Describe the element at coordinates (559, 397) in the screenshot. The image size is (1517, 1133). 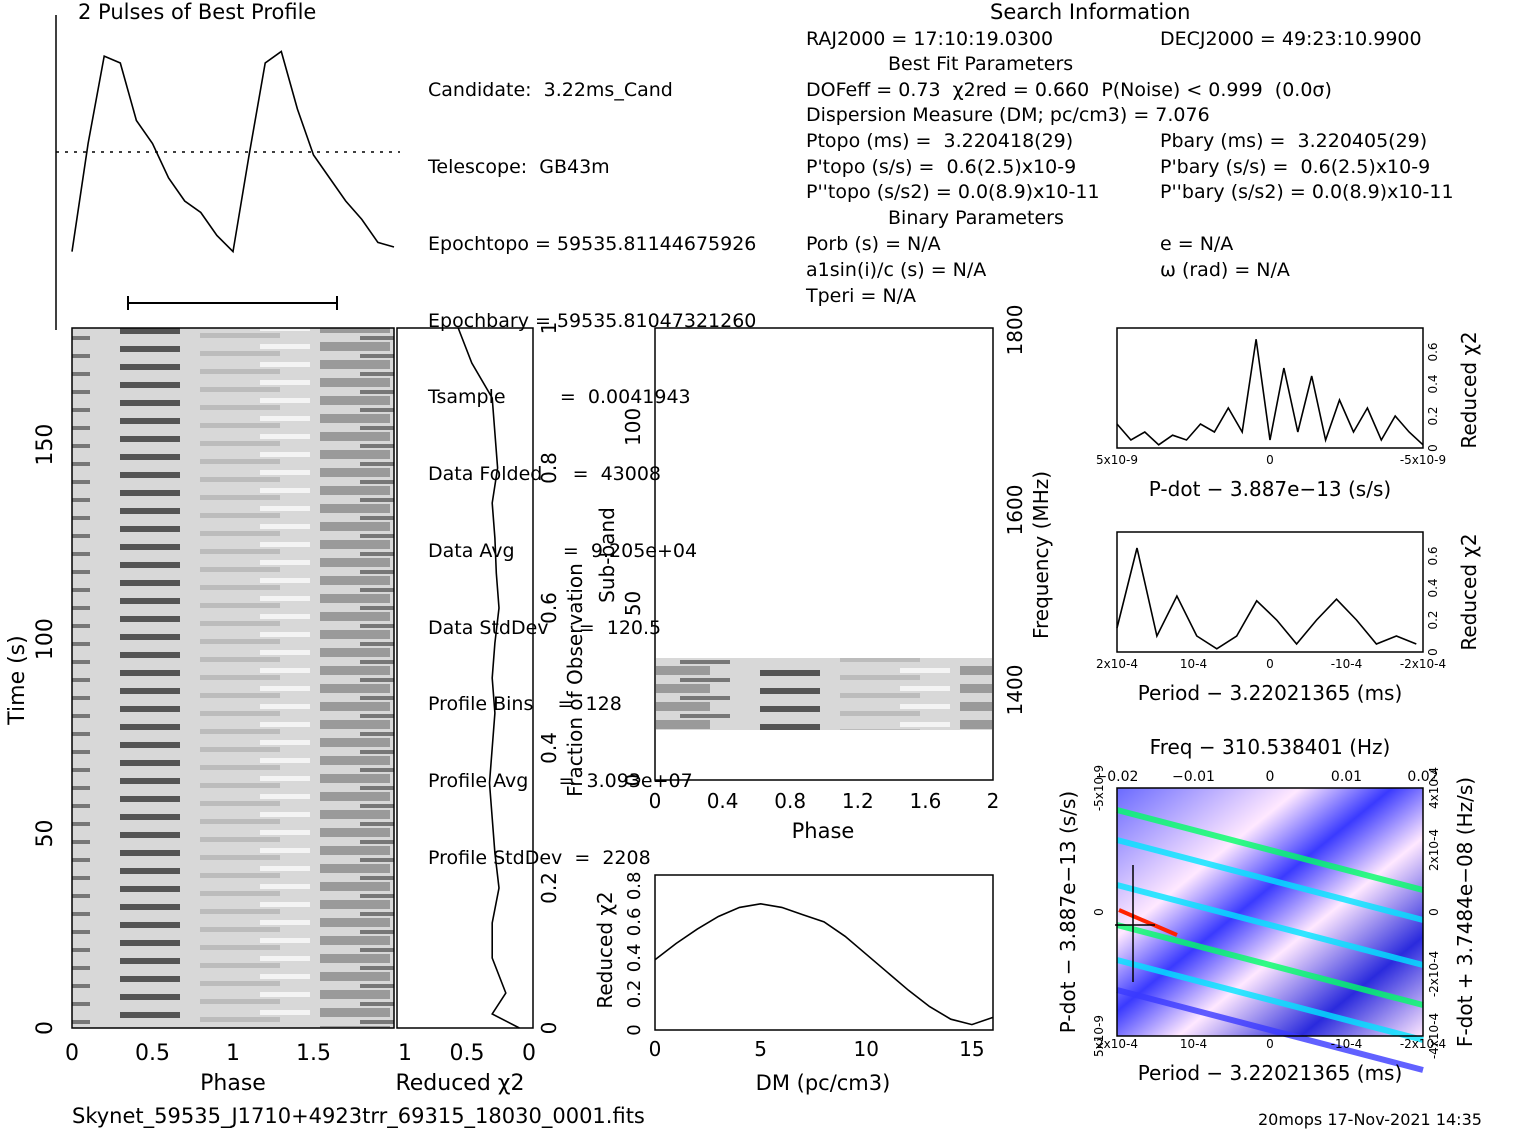
I see `info-line: Tsample = 0.0041943` at that location.